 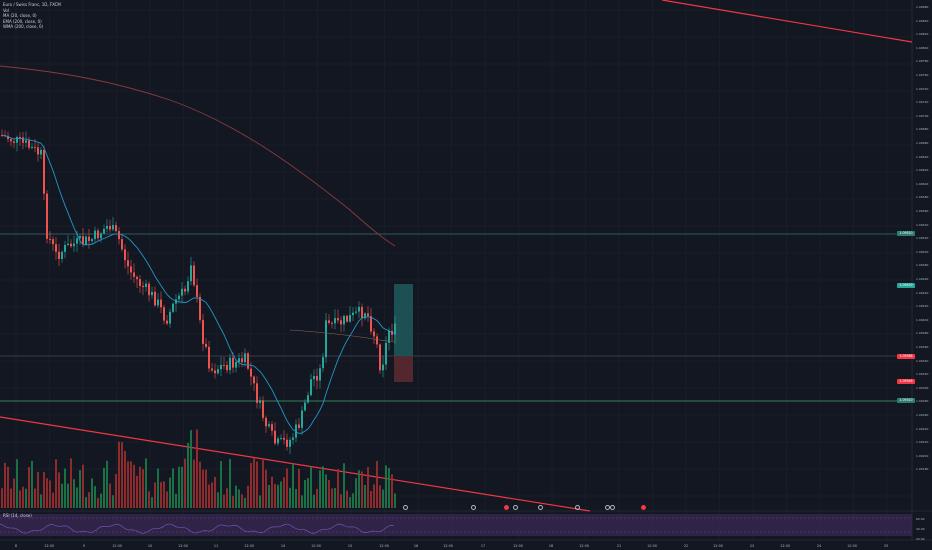 What do you see at coordinates (922, 469) in the screenshot?
I see `price-tick: 1.09180` at bounding box center [922, 469].